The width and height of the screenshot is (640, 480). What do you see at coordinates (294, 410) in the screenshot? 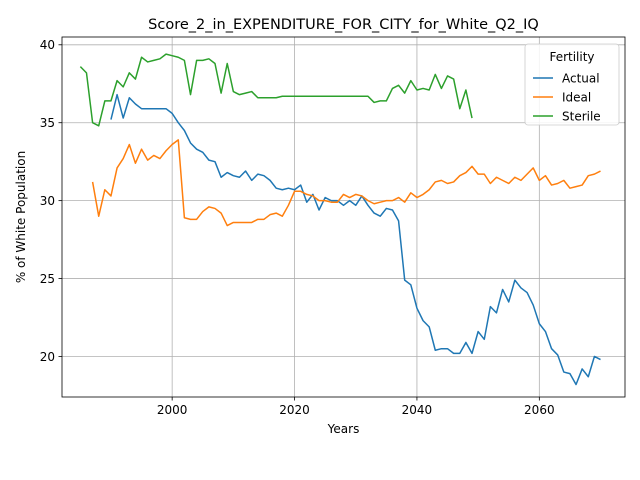
I see `x-tick-label: 2020` at bounding box center [294, 410].